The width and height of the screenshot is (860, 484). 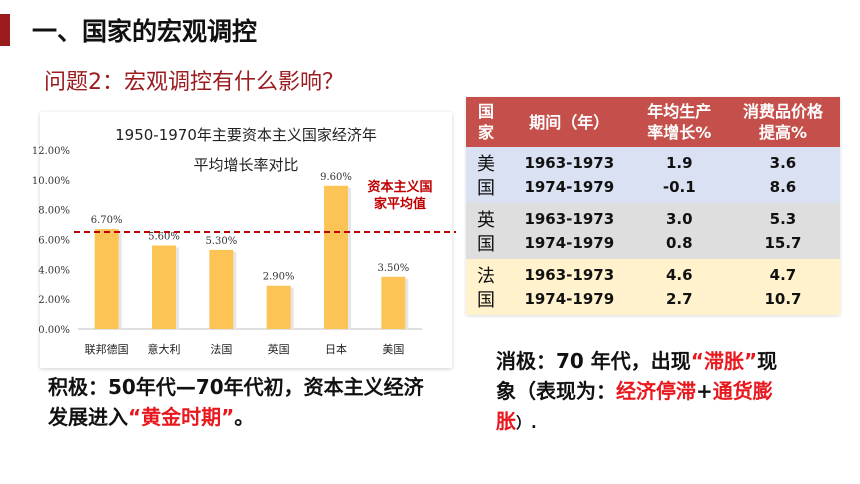 What do you see at coordinates (704, 391) in the screenshot?
I see `negative-text-plus: +` at bounding box center [704, 391].